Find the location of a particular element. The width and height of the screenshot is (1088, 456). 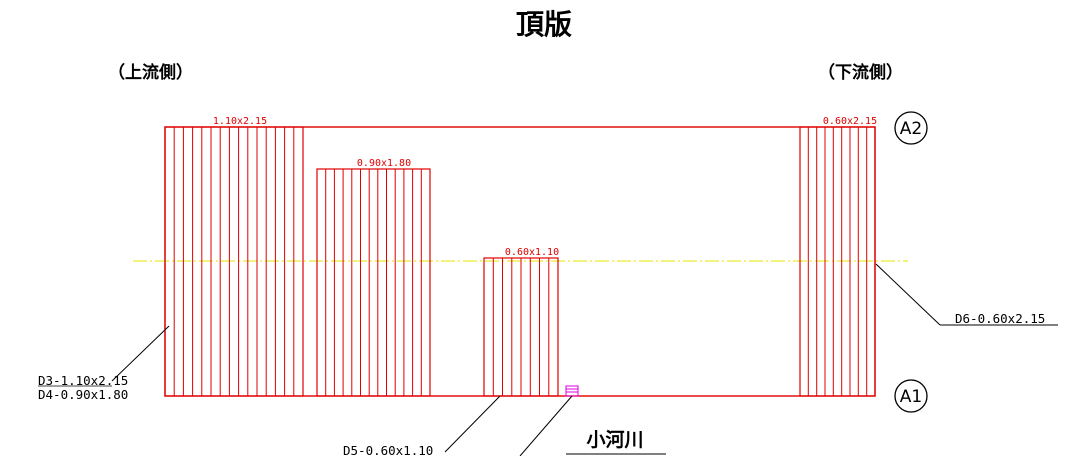

callout-d4: D4-0.90x1.80 is located at coordinates (83, 394).